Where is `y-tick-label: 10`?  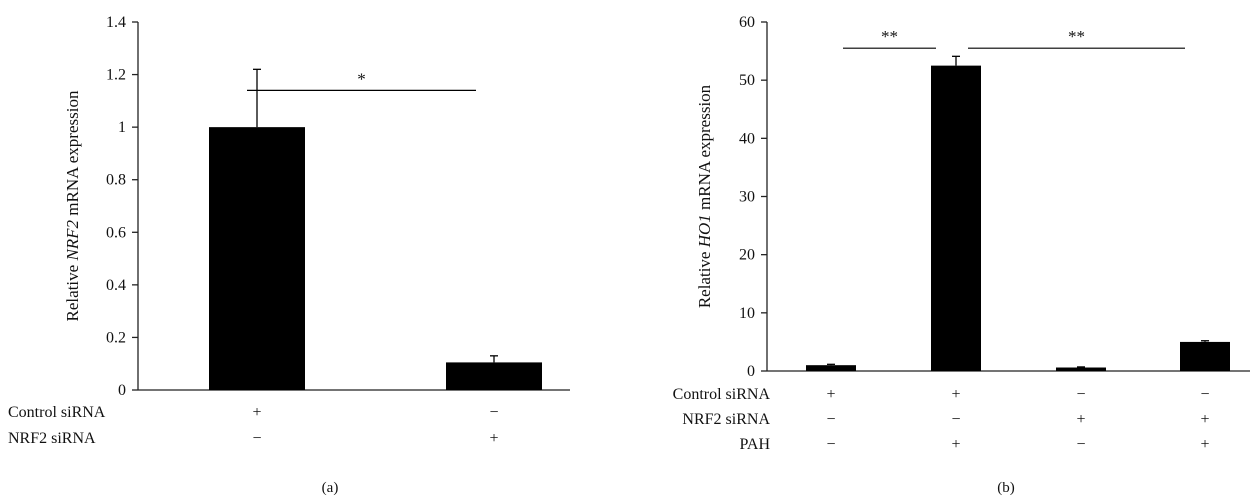 y-tick-label: 10 is located at coordinates (747, 313).